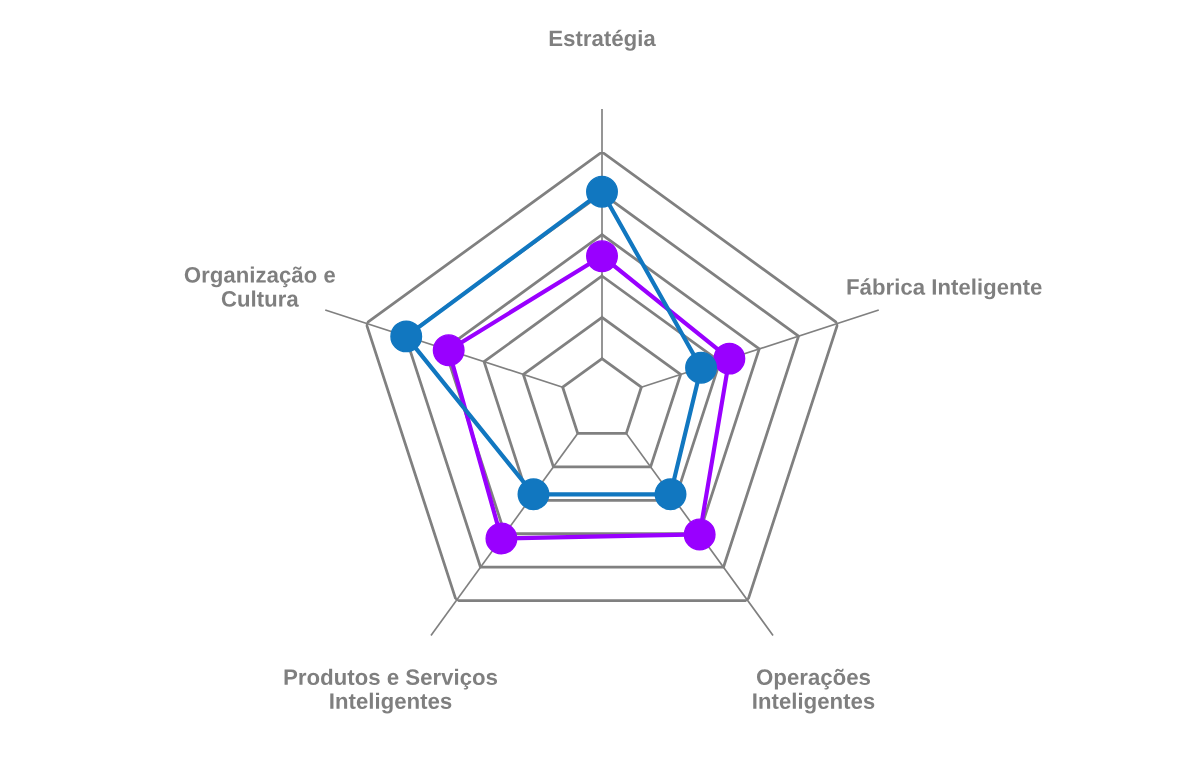  Describe the element at coordinates (602, 40) in the screenshot. I see `spoke-label: Estratégia` at that location.